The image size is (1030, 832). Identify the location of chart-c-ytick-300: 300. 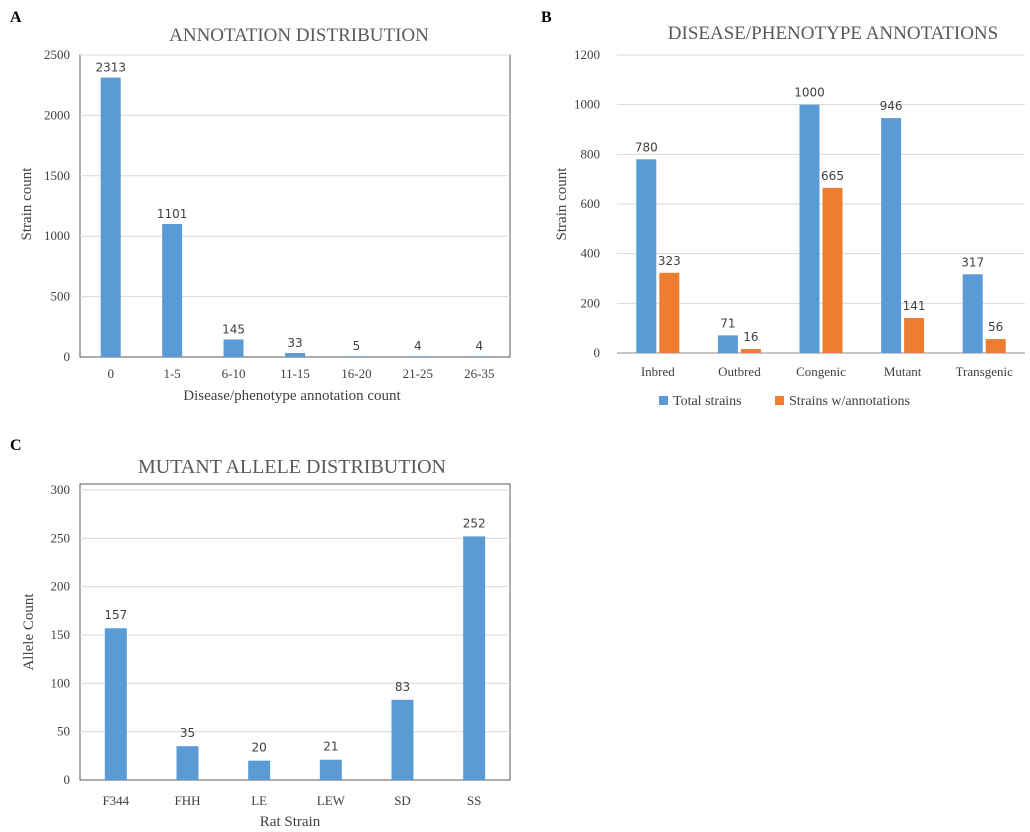
(61, 489).